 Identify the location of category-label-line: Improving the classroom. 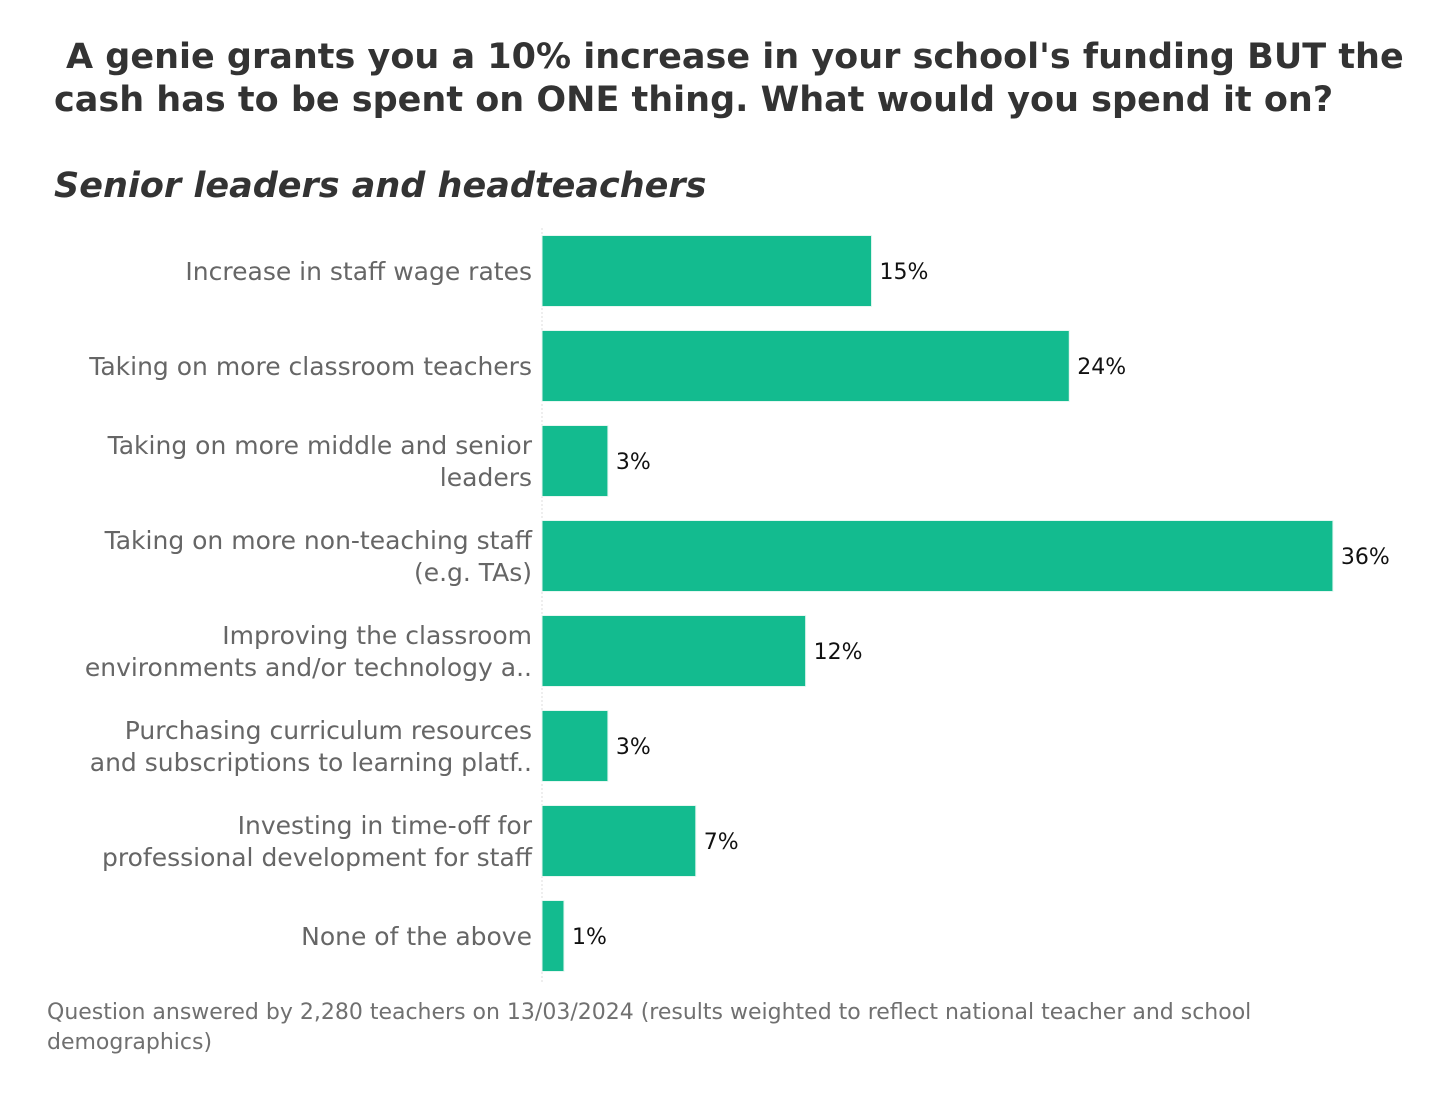
(377, 635).